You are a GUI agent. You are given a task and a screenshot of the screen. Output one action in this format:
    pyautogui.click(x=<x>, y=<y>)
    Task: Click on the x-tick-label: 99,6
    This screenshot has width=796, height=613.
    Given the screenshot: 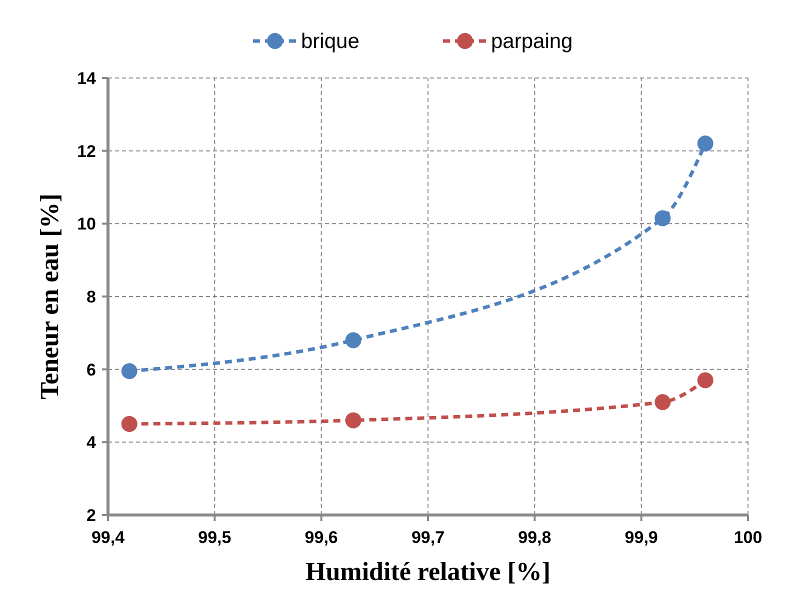 What is the action you would take?
    pyautogui.click(x=321, y=537)
    